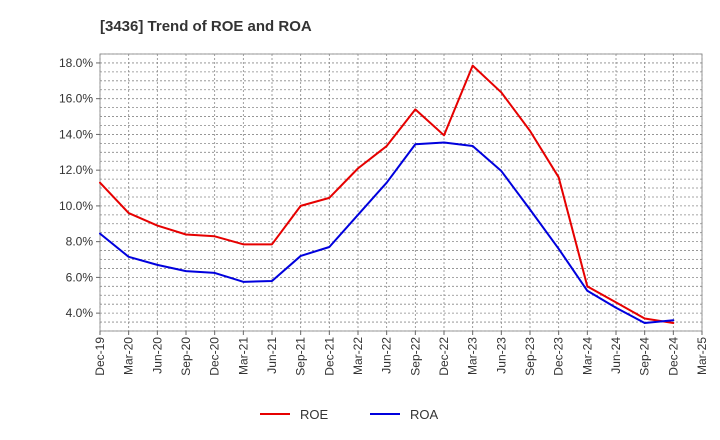  Describe the element at coordinates (76, 134) in the screenshot. I see `y-tick-label: 14.0%` at that location.